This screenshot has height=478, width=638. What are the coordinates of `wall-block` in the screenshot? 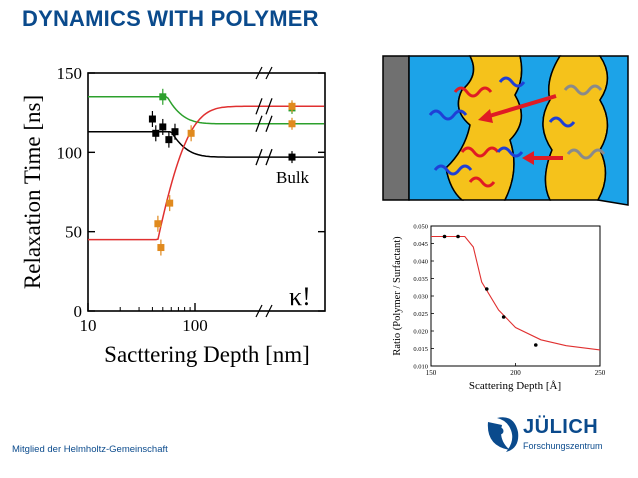 It's located at (396, 128).